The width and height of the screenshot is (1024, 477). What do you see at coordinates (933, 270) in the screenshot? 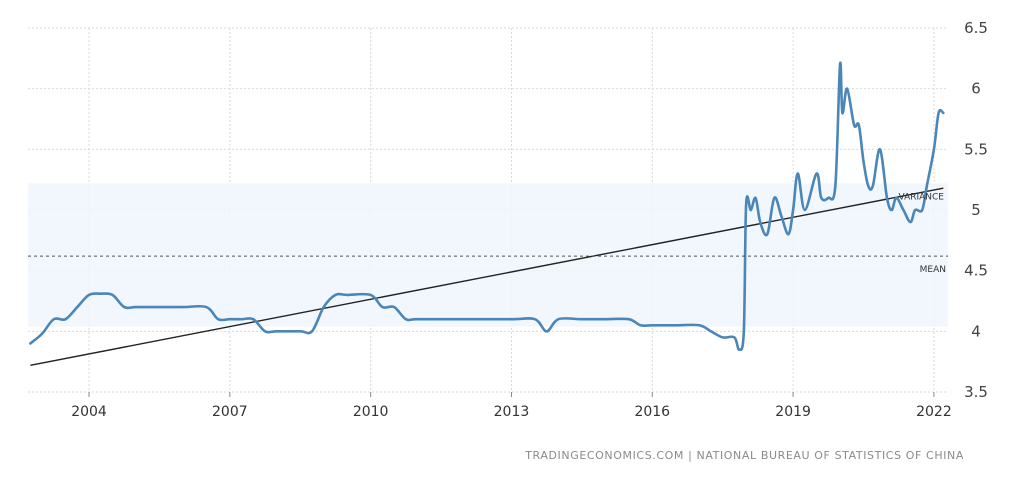
I see `mean-label: MEAN` at bounding box center [933, 270].